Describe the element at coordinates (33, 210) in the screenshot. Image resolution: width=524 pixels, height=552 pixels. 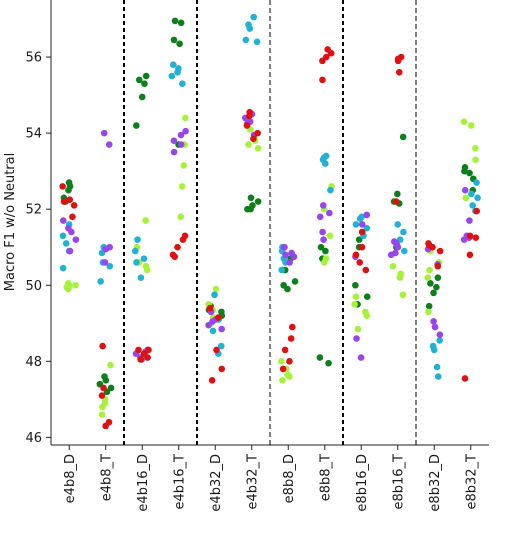
I see `y-tick-label: 52` at that location.